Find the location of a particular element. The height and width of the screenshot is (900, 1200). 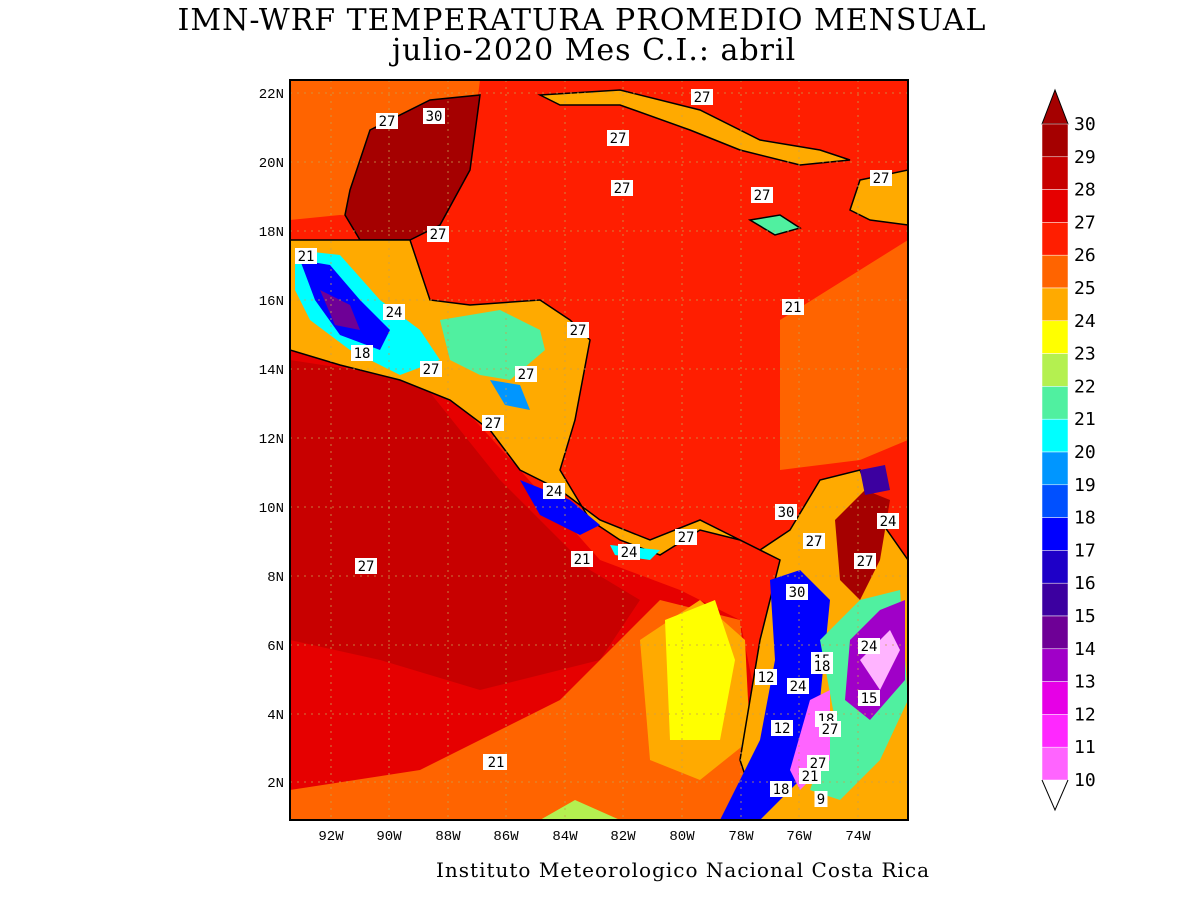

guatemala-peak is located at coordinates (340, 310).